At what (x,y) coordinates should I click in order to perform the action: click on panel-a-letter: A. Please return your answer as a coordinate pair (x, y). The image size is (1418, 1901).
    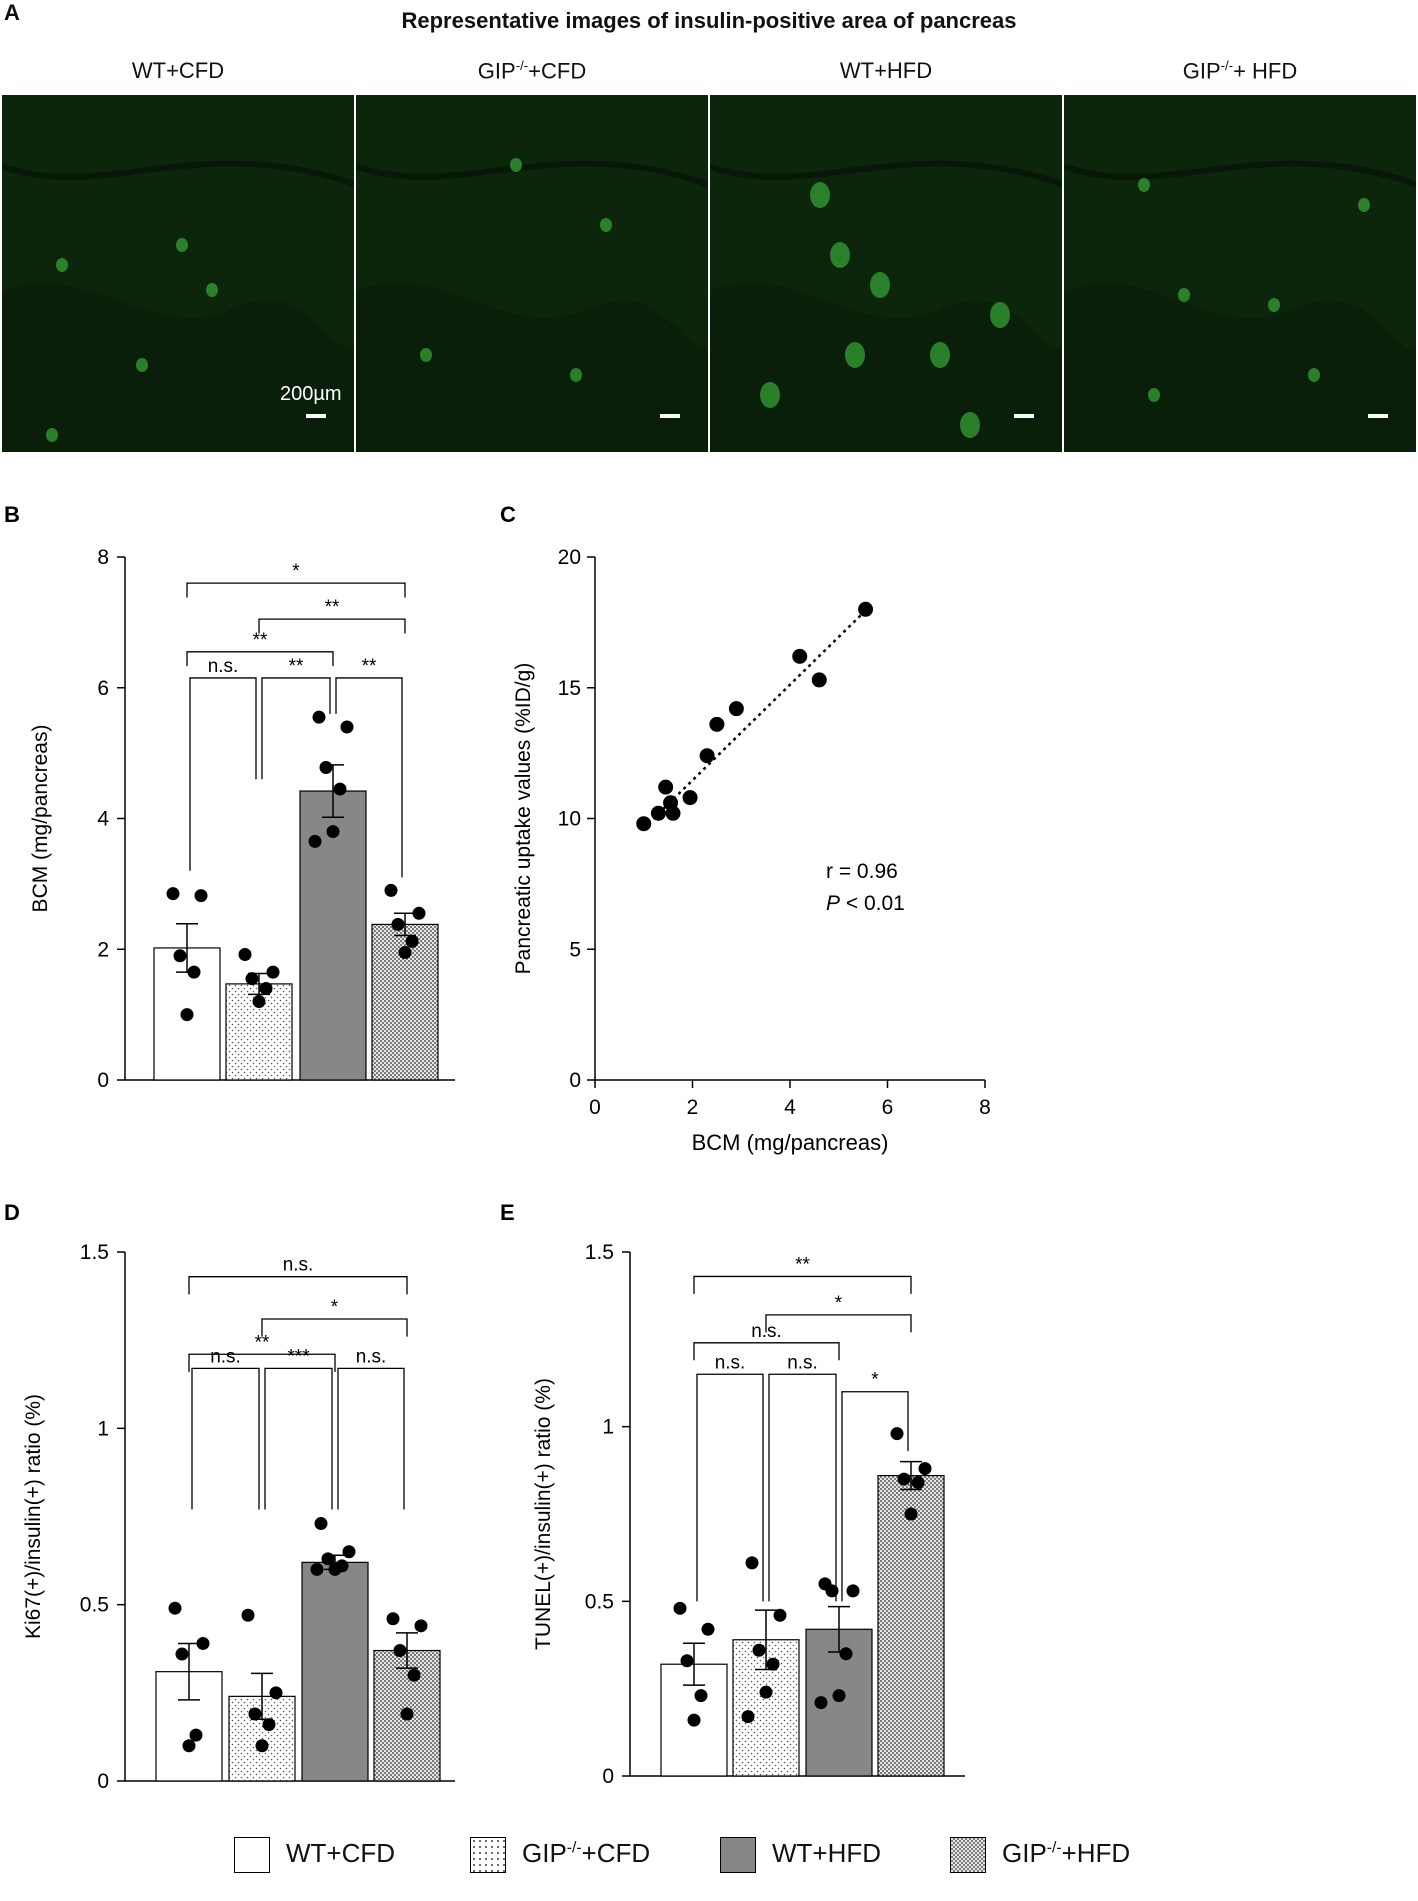
    Looking at the image, I should click on (12, 12).